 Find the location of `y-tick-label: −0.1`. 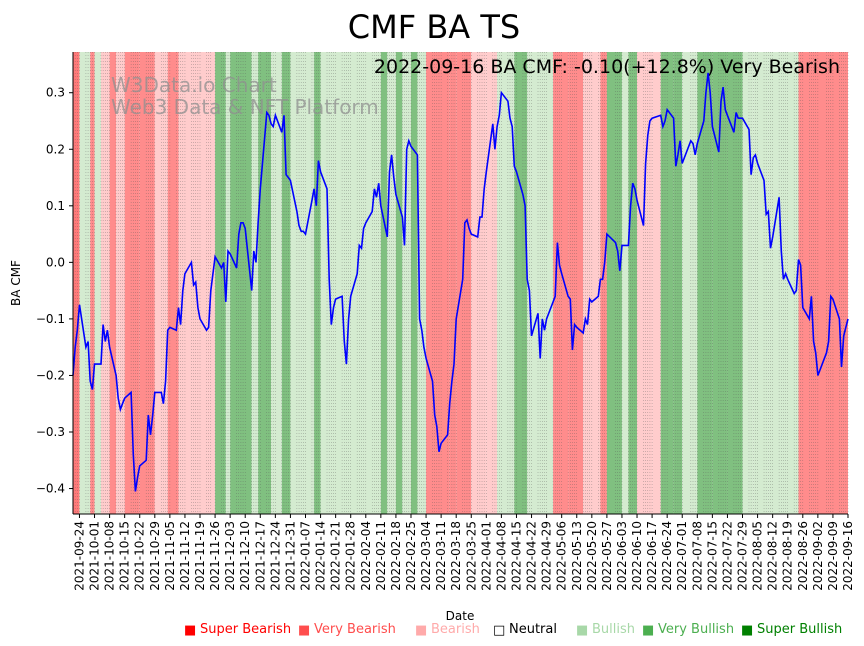

y-tick-label: −0.1 is located at coordinates (50, 319).